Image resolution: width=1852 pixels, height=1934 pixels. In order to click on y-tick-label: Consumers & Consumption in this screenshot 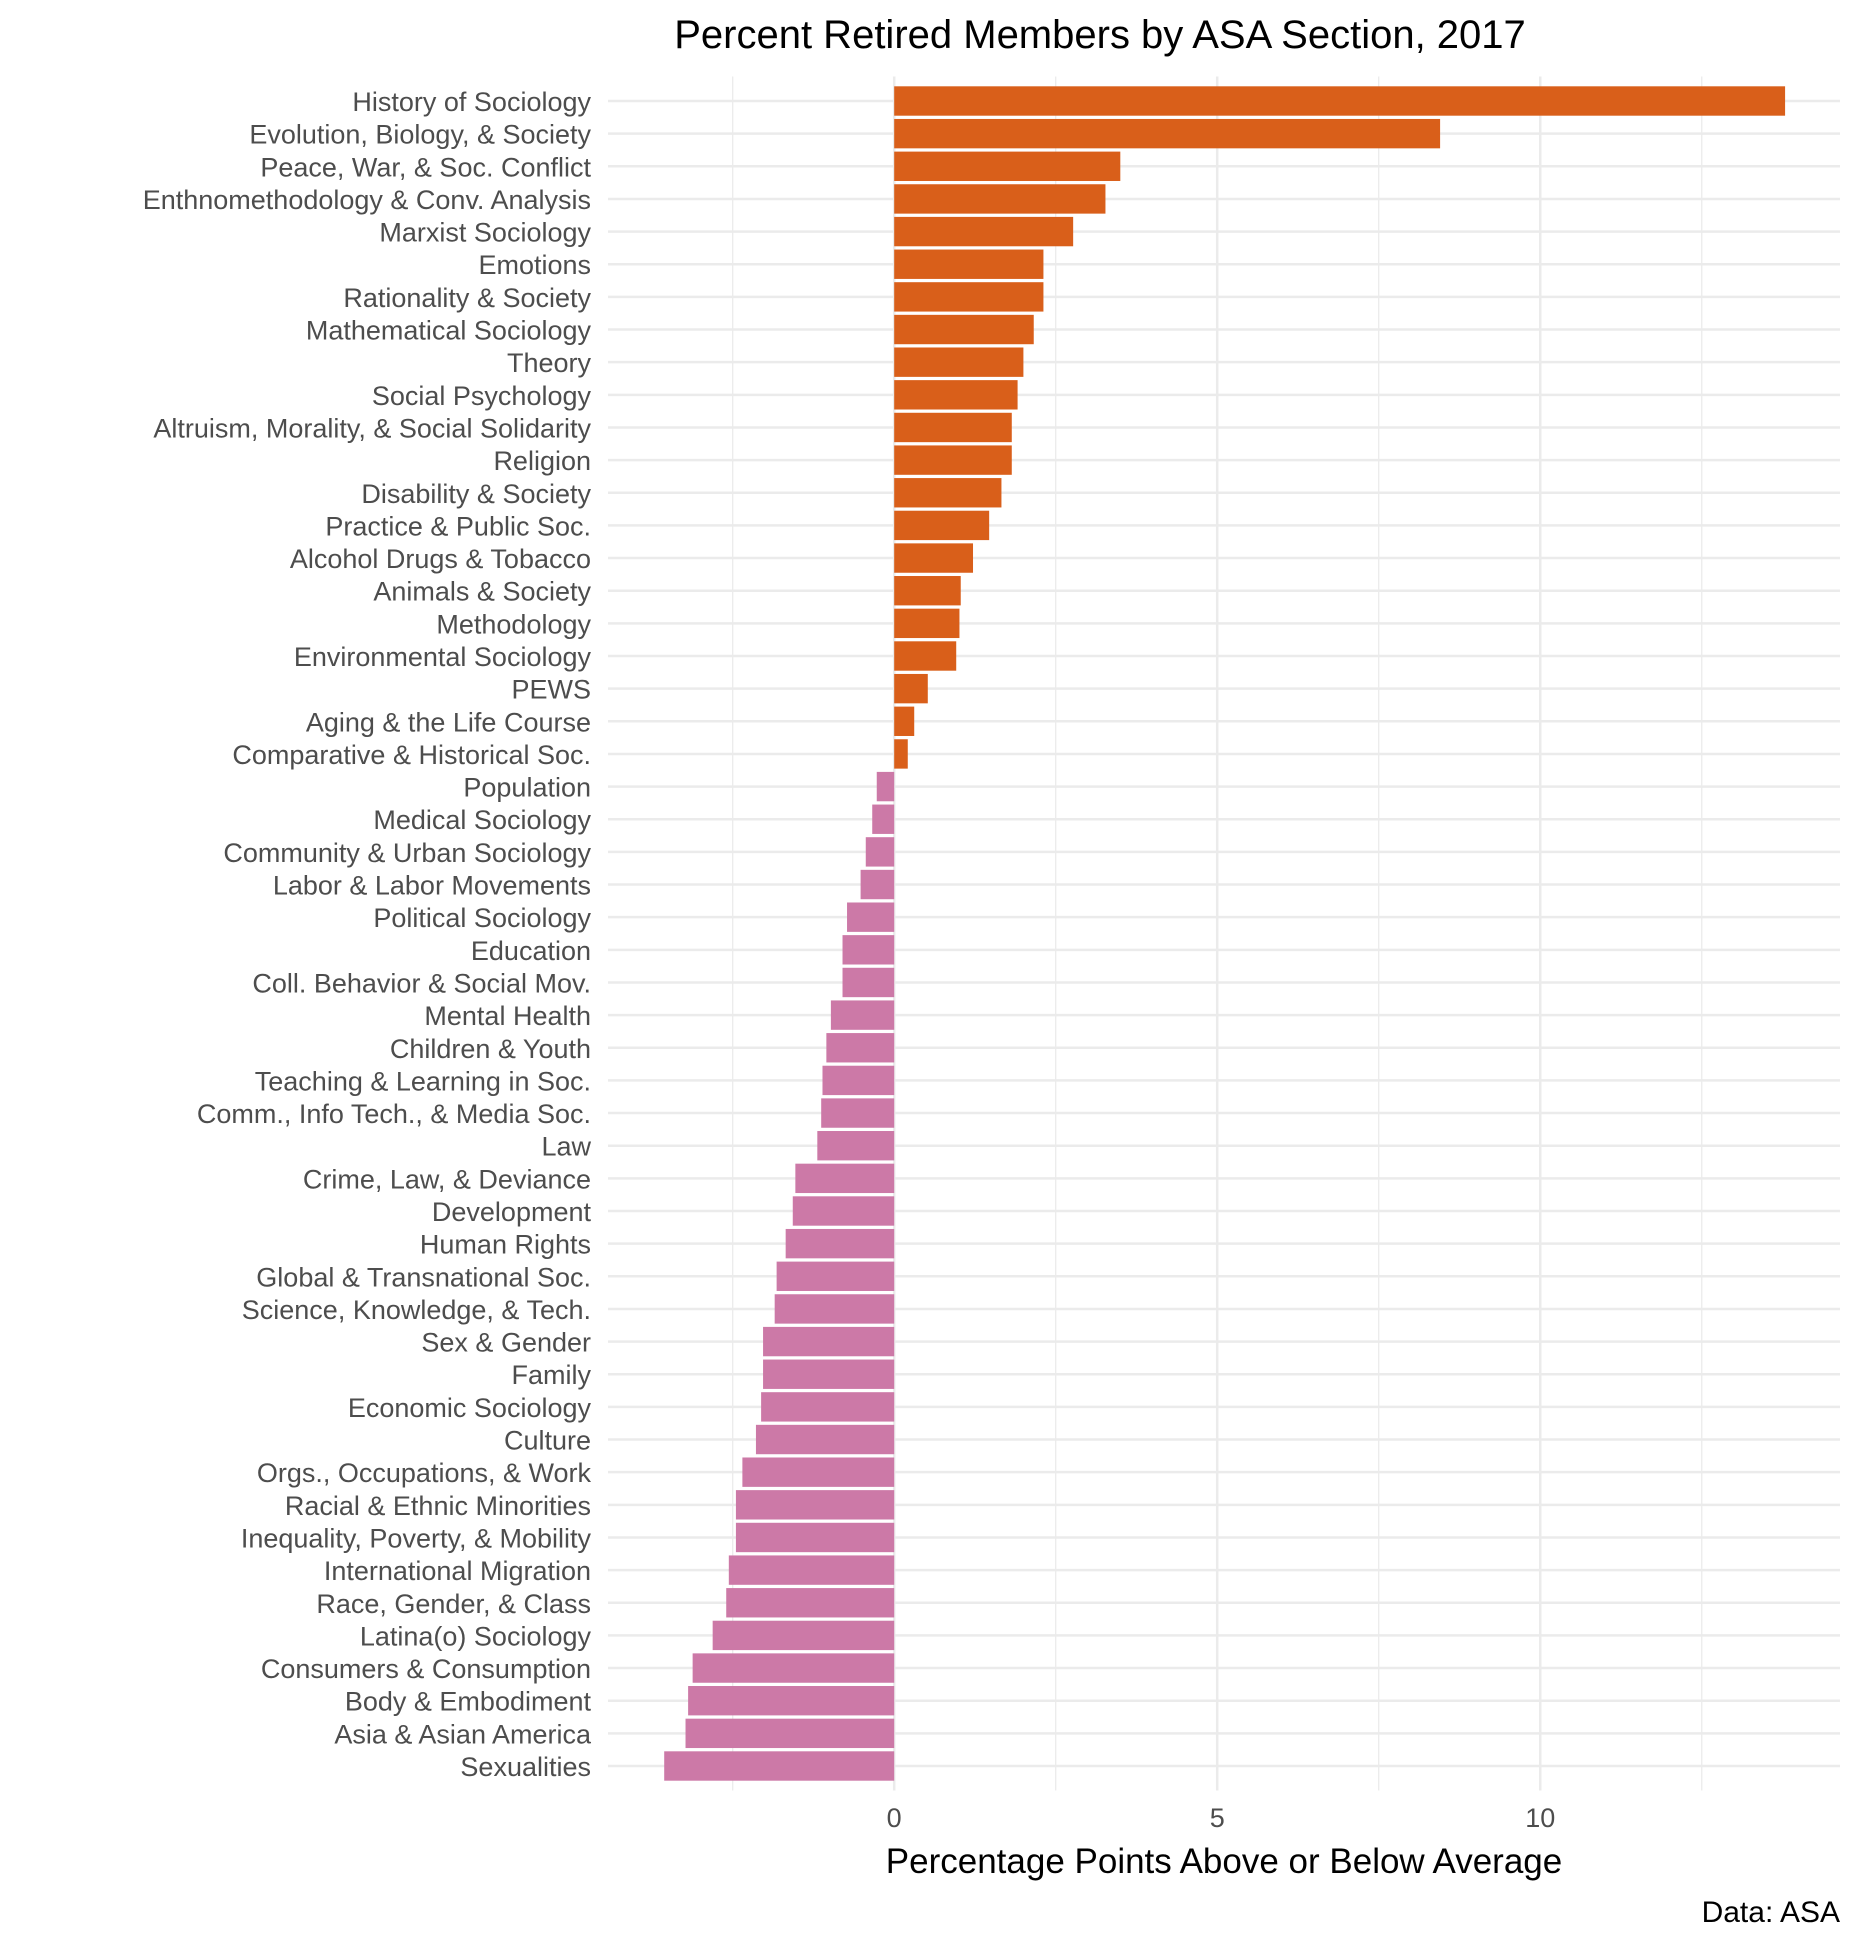, I will do `click(426, 1669)`.